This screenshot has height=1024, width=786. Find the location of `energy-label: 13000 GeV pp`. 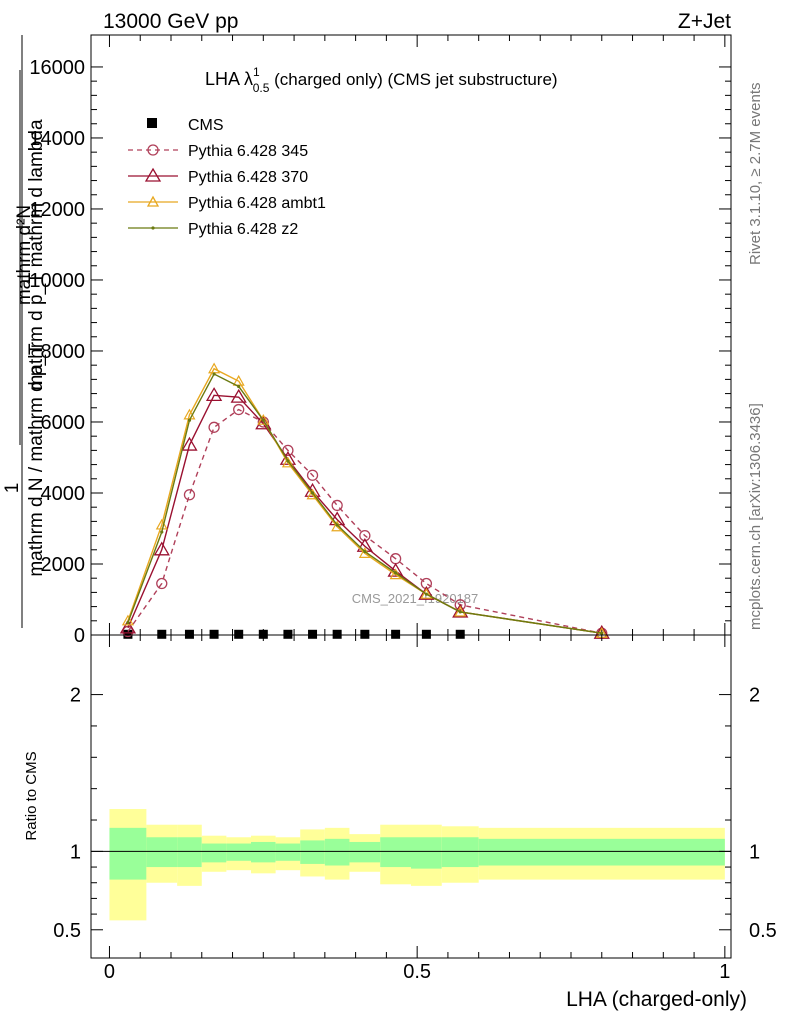

energy-label: 13000 GeV pp is located at coordinates (170, 21).